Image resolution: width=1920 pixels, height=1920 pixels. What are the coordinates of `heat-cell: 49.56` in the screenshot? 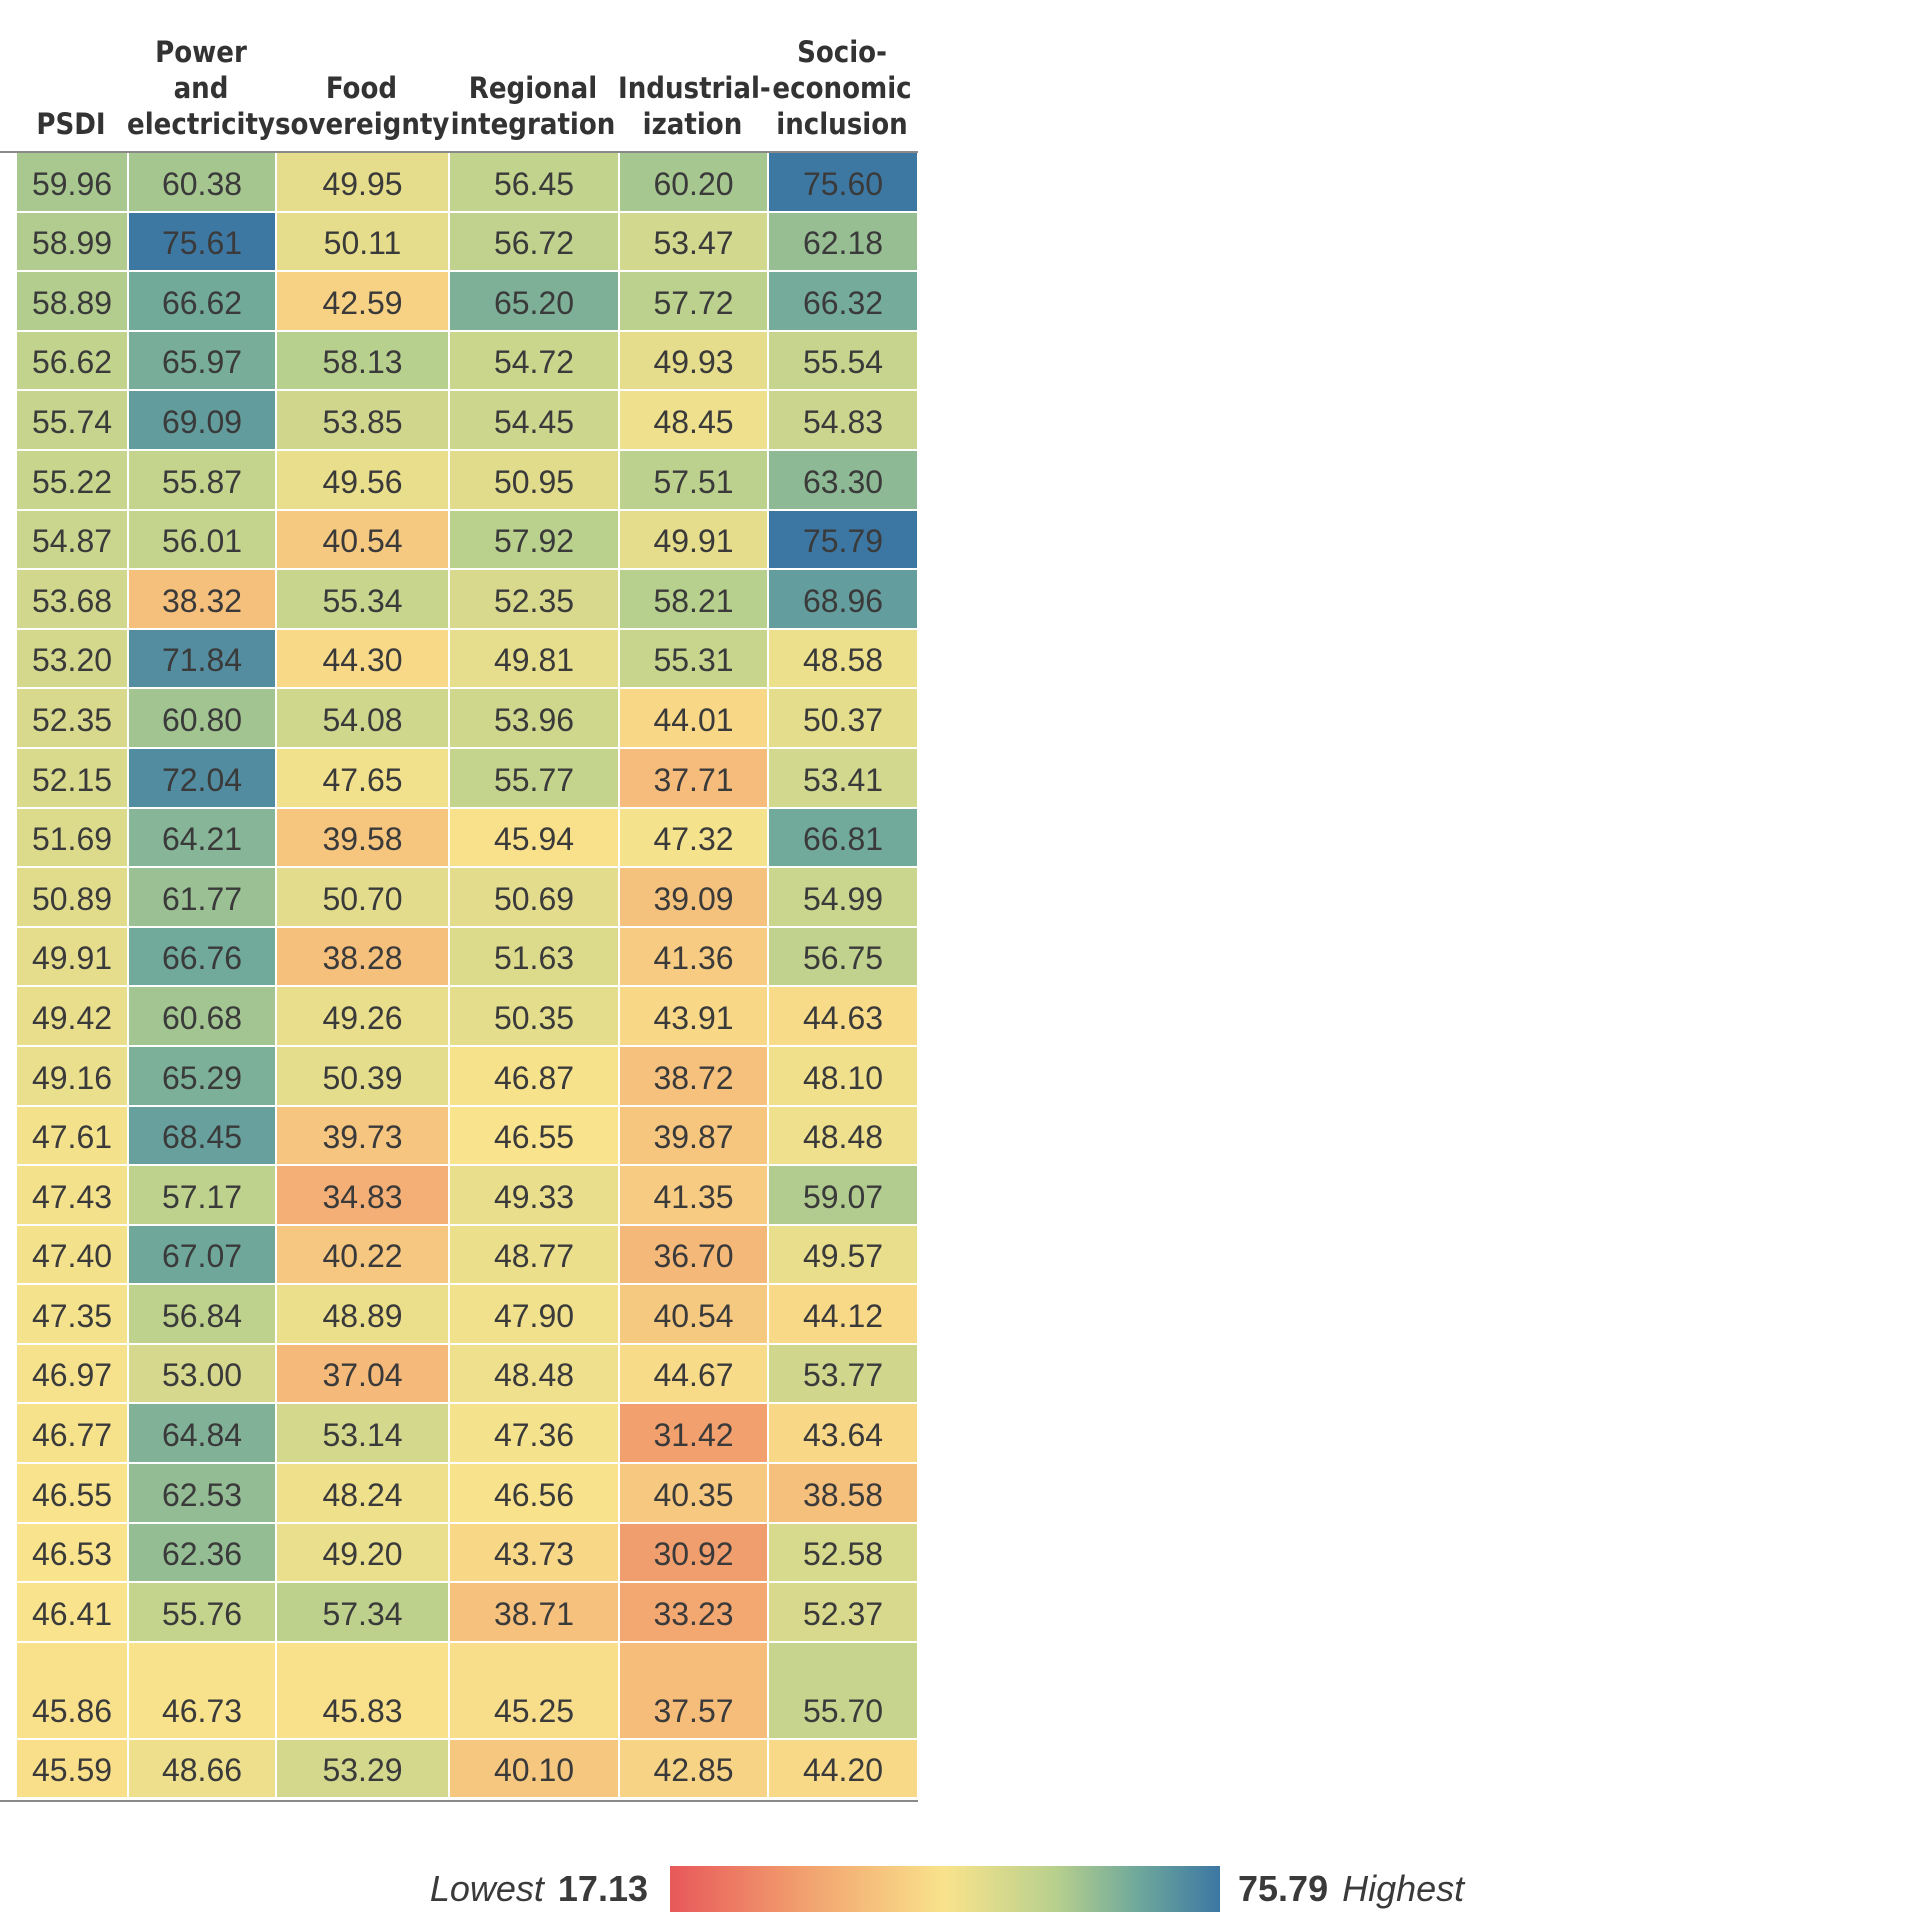 It's located at (361, 480).